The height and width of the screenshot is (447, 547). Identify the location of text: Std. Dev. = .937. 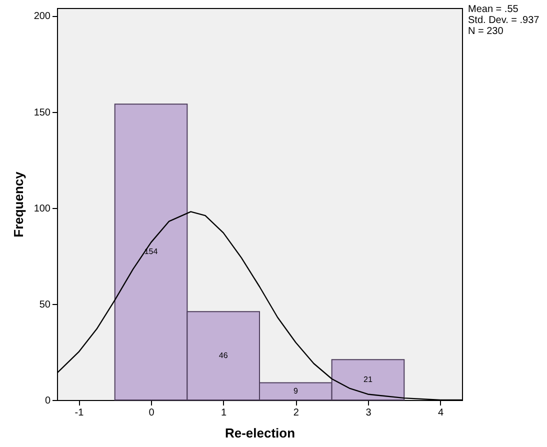
(504, 20).